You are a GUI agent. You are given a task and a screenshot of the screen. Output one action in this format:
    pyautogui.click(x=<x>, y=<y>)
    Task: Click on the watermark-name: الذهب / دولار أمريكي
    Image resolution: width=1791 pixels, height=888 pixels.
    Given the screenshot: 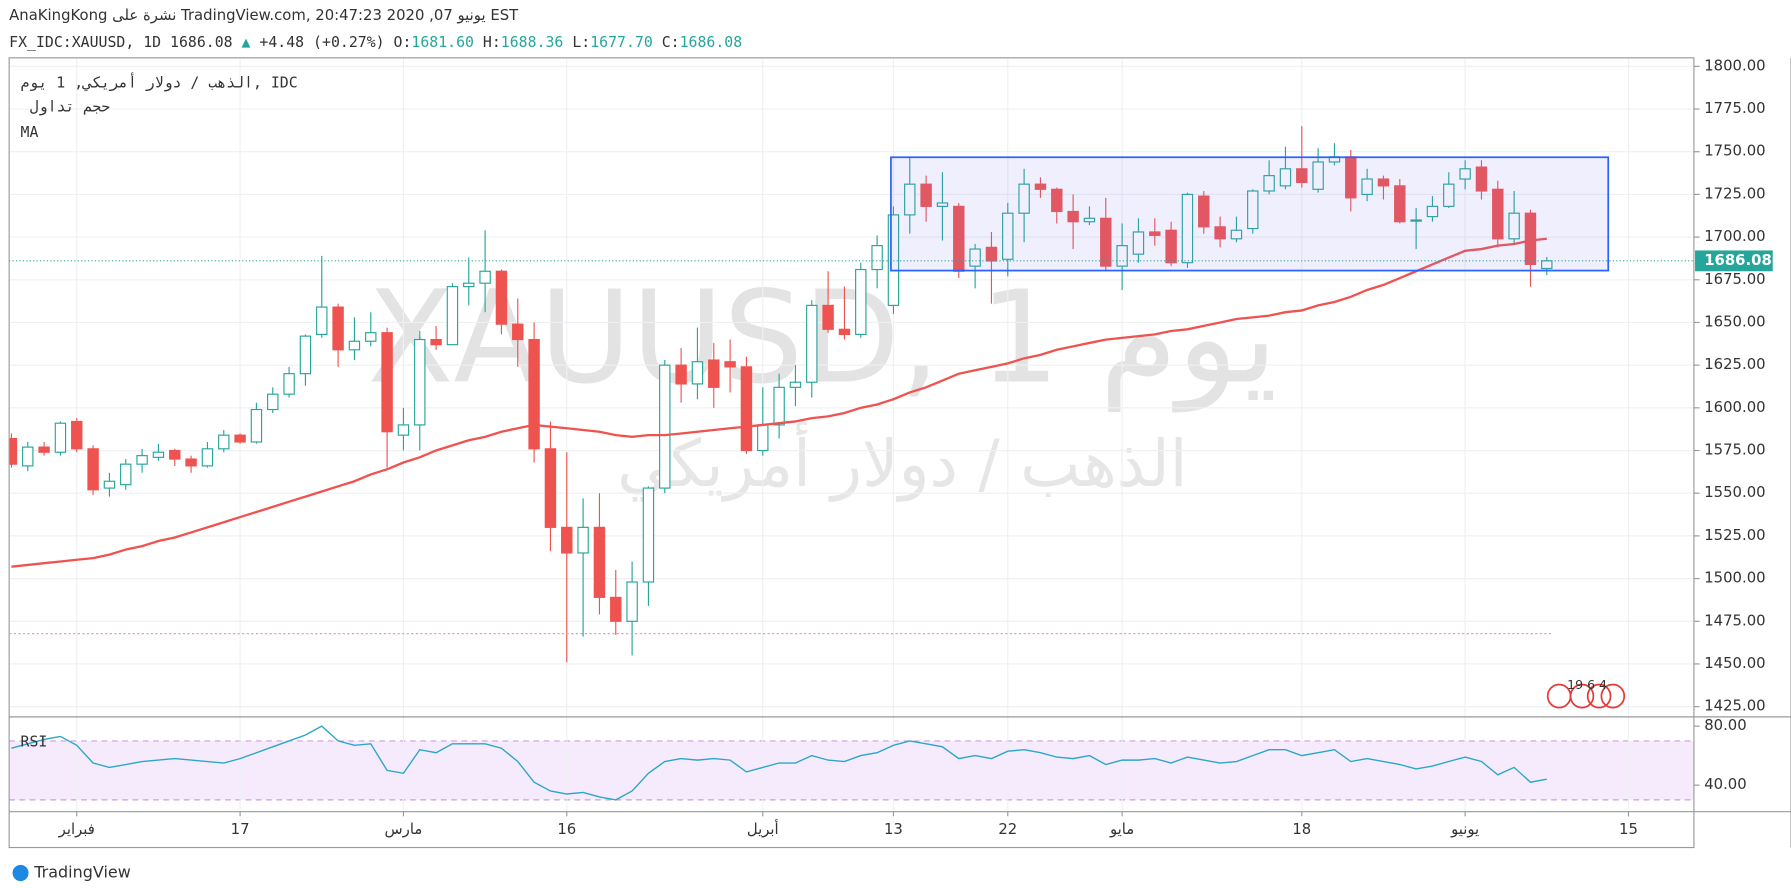 What is the action you would take?
    pyautogui.click(x=902, y=461)
    